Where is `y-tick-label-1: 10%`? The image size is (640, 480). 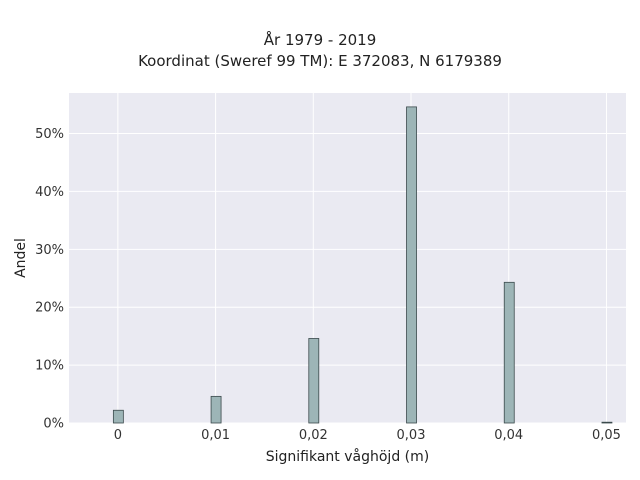 y-tick-label-1: 10% is located at coordinates (49, 366).